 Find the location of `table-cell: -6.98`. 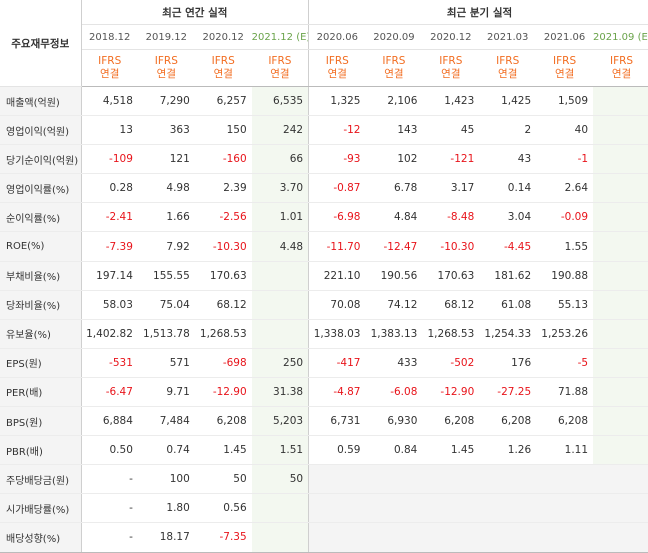

table-cell: -6.98 is located at coordinates (337, 217).